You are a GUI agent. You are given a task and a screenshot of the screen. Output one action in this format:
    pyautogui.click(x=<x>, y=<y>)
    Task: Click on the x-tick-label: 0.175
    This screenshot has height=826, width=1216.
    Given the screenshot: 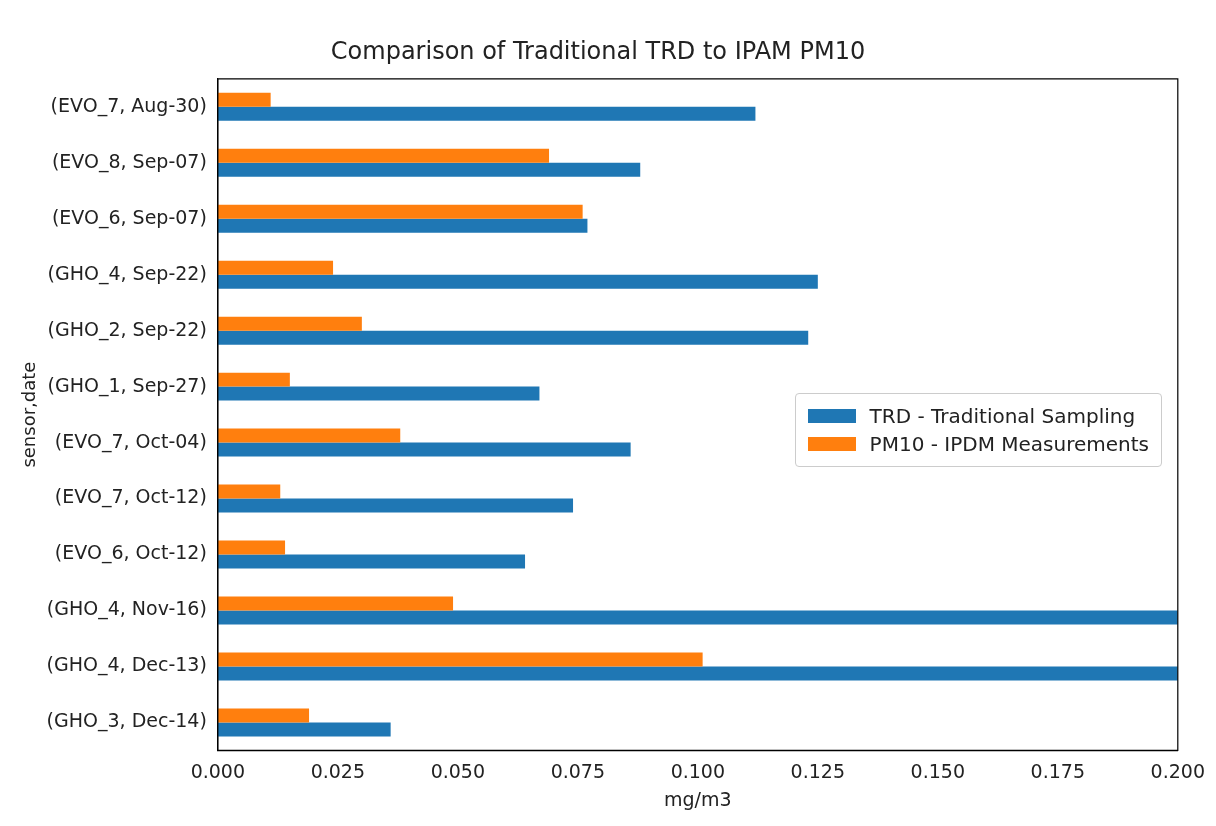 What is the action you would take?
    pyautogui.click(x=1058, y=770)
    